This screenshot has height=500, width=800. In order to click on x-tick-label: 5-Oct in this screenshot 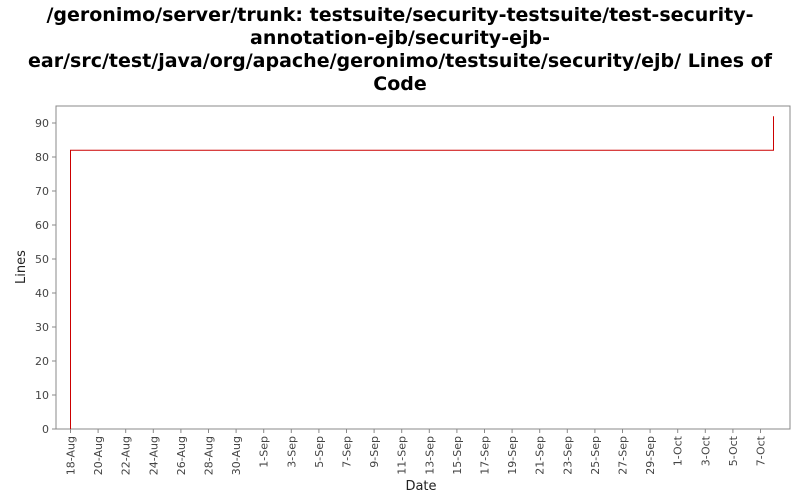, I will do `click(733, 450)`.